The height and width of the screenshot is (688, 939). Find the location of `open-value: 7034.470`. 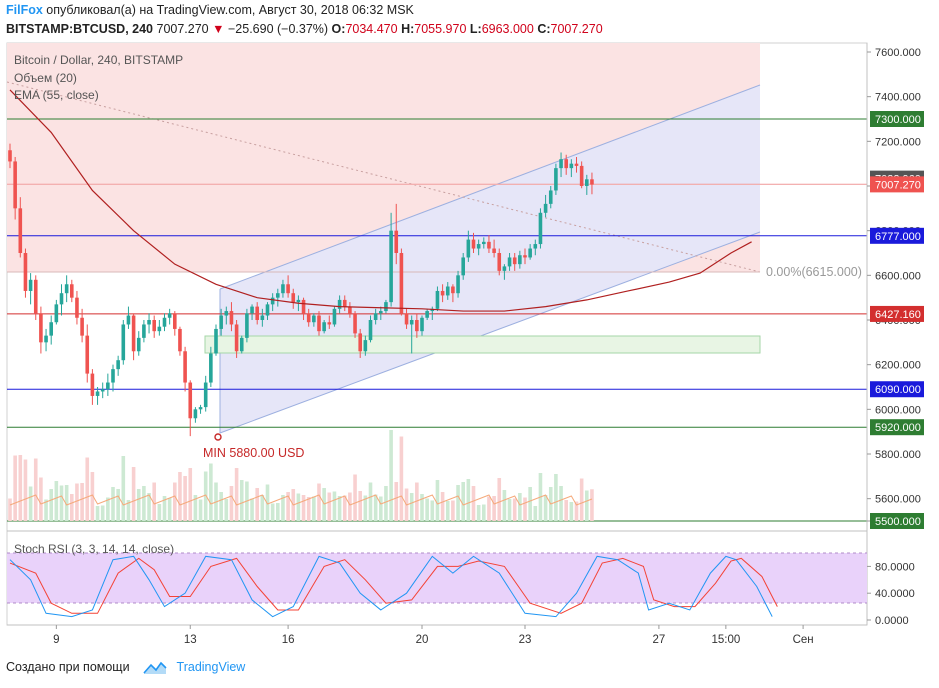

open-value: 7034.470 is located at coordinates (371, 29).